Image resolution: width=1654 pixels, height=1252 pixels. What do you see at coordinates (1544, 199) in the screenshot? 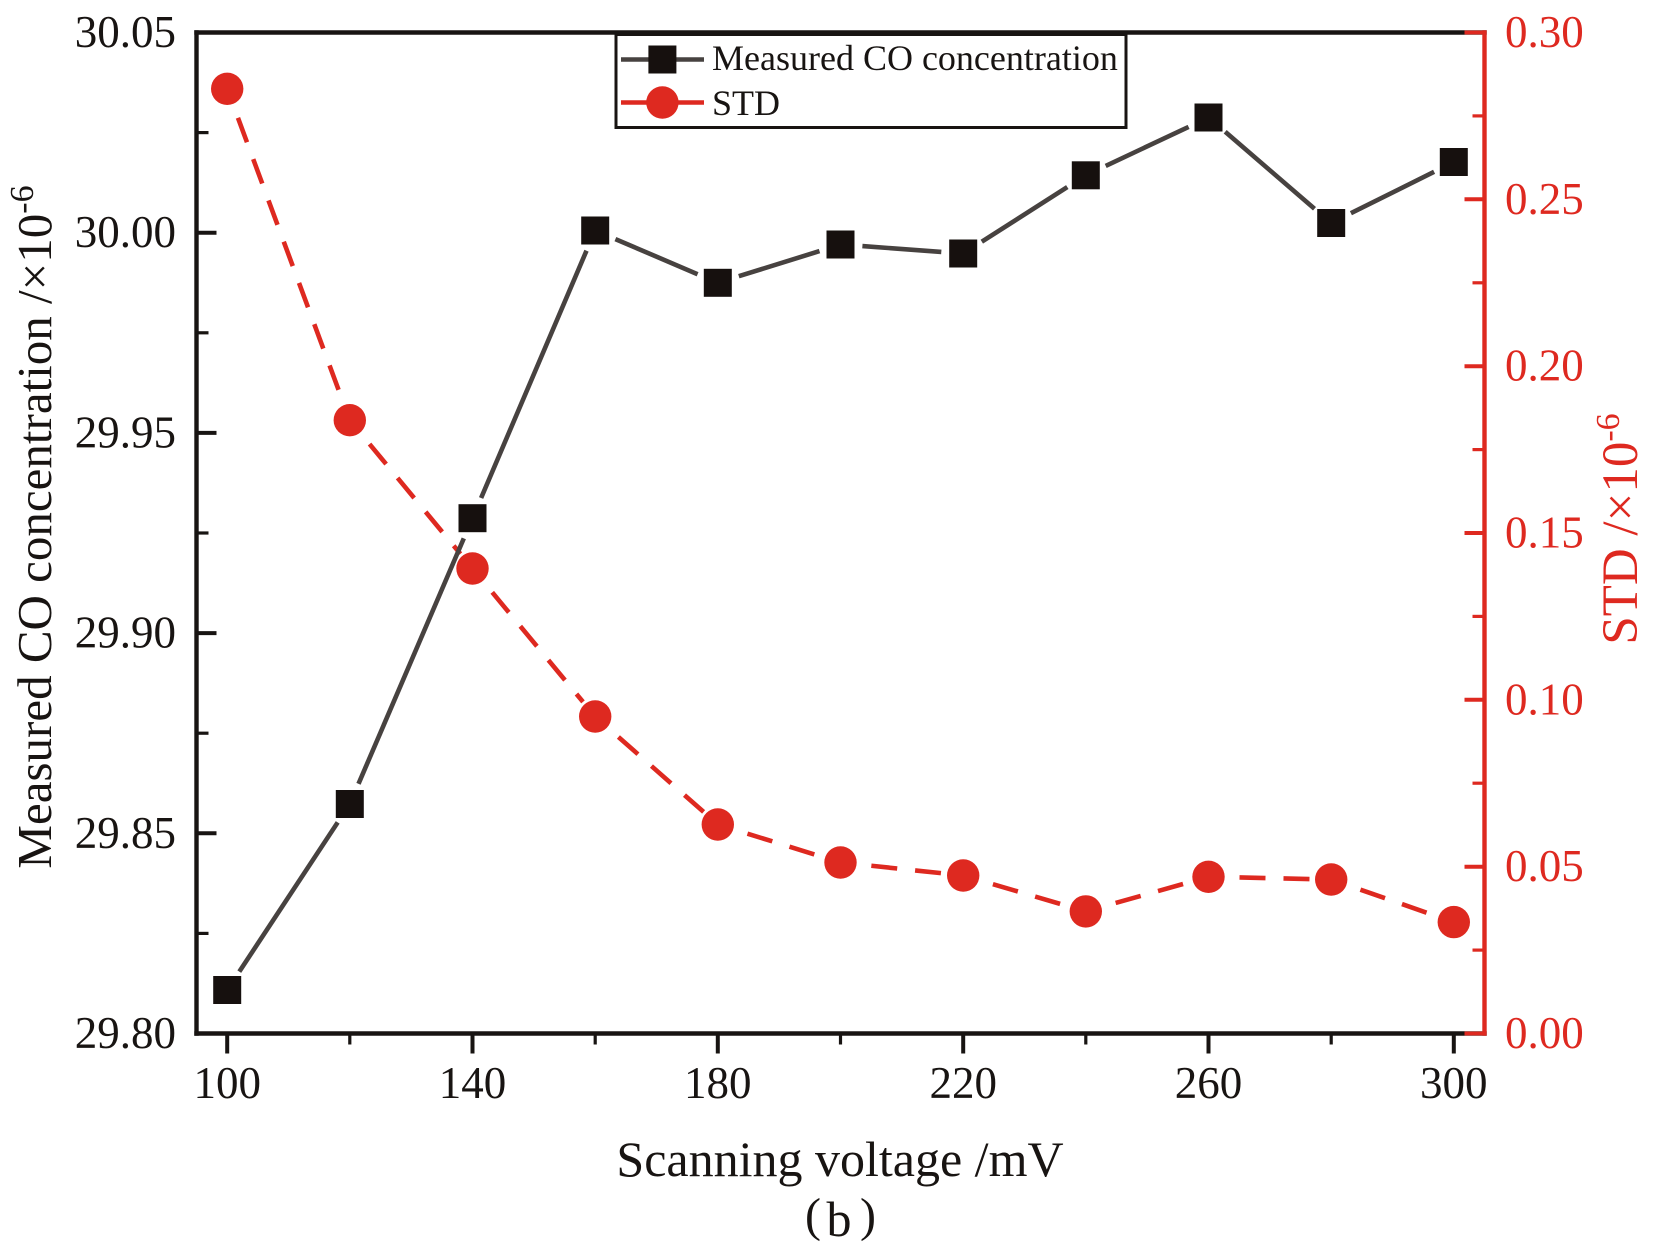
I see `svg-text: 0.25` at bounding box center [1544, 199].